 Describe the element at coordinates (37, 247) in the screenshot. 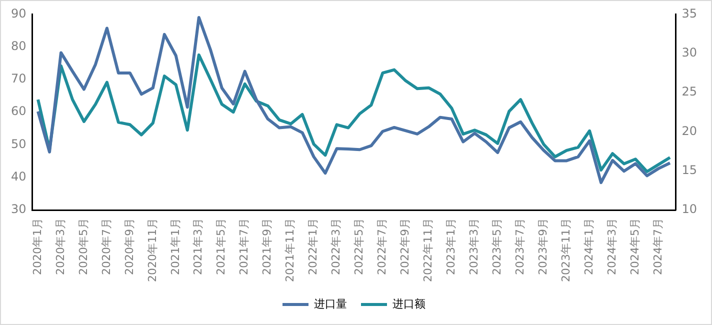

I see `x-tick-label: 2020年1月` at that location.